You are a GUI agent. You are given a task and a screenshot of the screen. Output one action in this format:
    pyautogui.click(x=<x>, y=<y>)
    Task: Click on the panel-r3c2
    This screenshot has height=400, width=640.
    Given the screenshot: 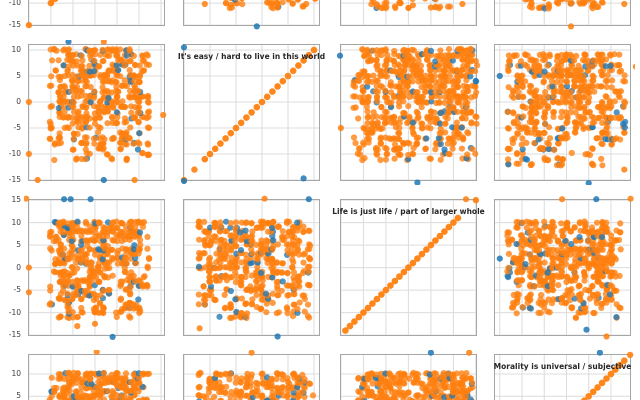 What is the action you would take?
    pyautogui.click(x=251, y=267)
    